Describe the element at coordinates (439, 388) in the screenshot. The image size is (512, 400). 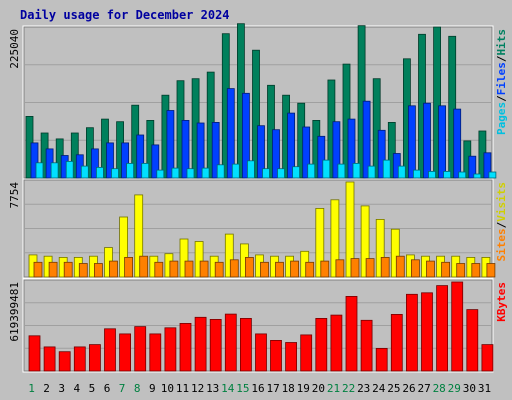
I see `x-tick-label: 28` at that location.